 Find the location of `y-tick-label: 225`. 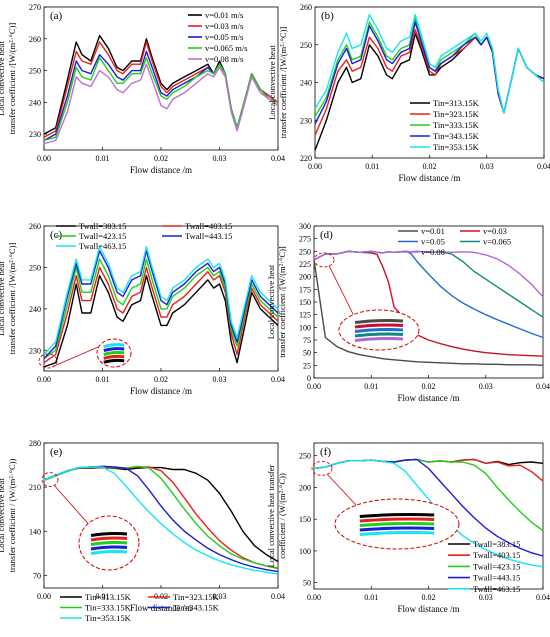

y-tick-label: 225 is located at coordinates (305, 264).